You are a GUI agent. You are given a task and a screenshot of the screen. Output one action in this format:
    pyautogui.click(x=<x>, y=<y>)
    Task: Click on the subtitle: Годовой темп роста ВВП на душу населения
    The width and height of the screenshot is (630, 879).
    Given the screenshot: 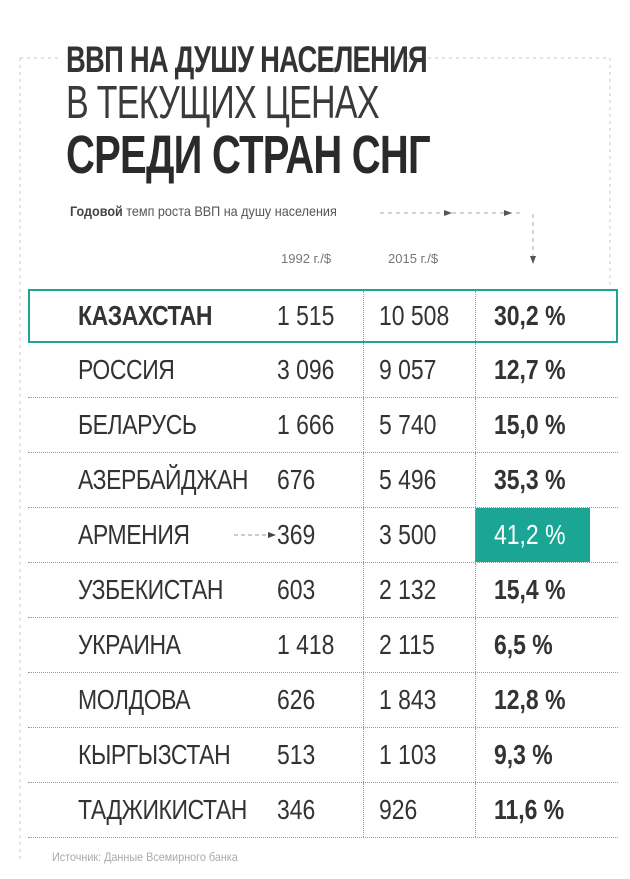 What is the action you would take?
    pyautogui.click(x=203, y=211)
    